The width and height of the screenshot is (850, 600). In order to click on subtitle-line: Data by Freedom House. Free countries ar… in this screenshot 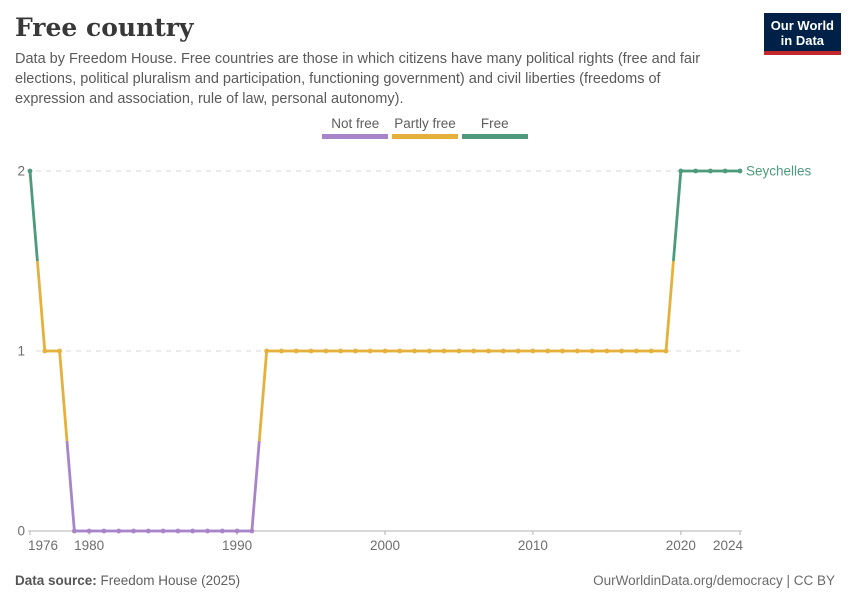, I will do `click(358, 59)`.